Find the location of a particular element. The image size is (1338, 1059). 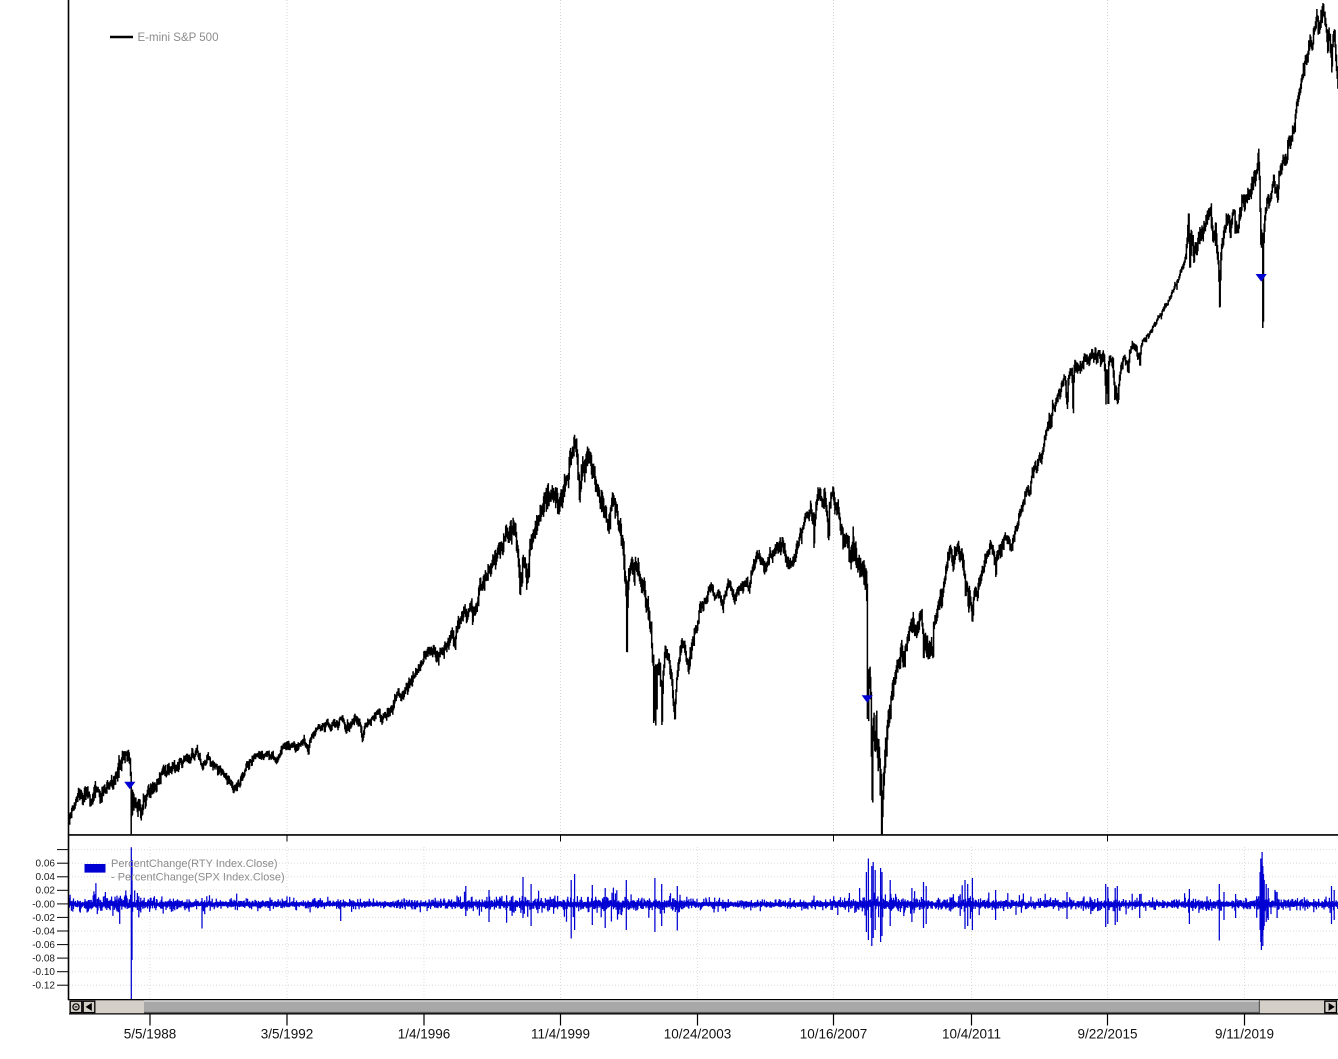

svg-text: -0.02 is located at coordinates (43, 918).